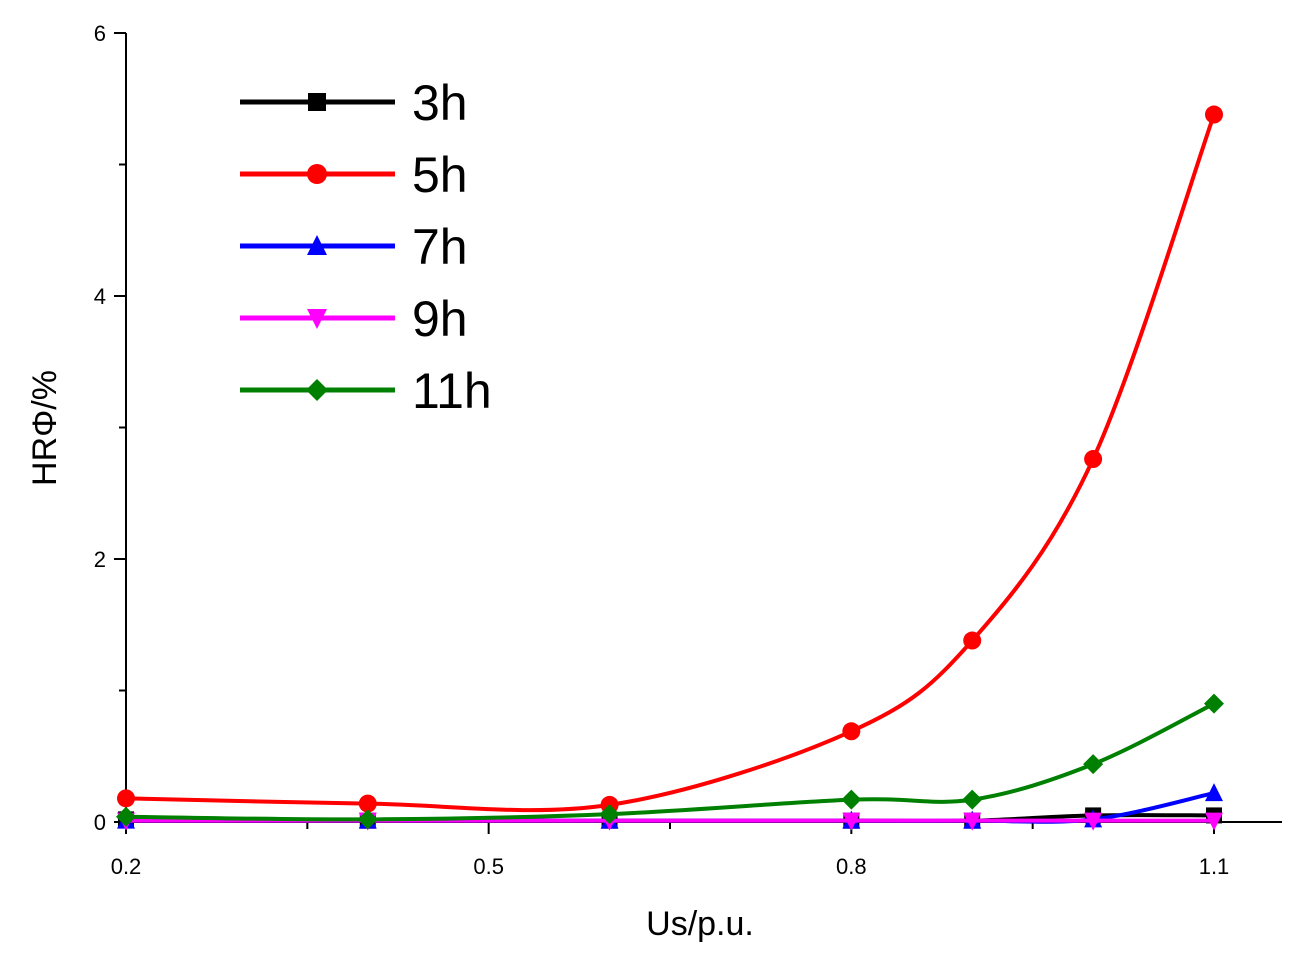  Describe the element at coordinates (440, 319) in the screenshot. I see `legend-label: 9h` at that location.